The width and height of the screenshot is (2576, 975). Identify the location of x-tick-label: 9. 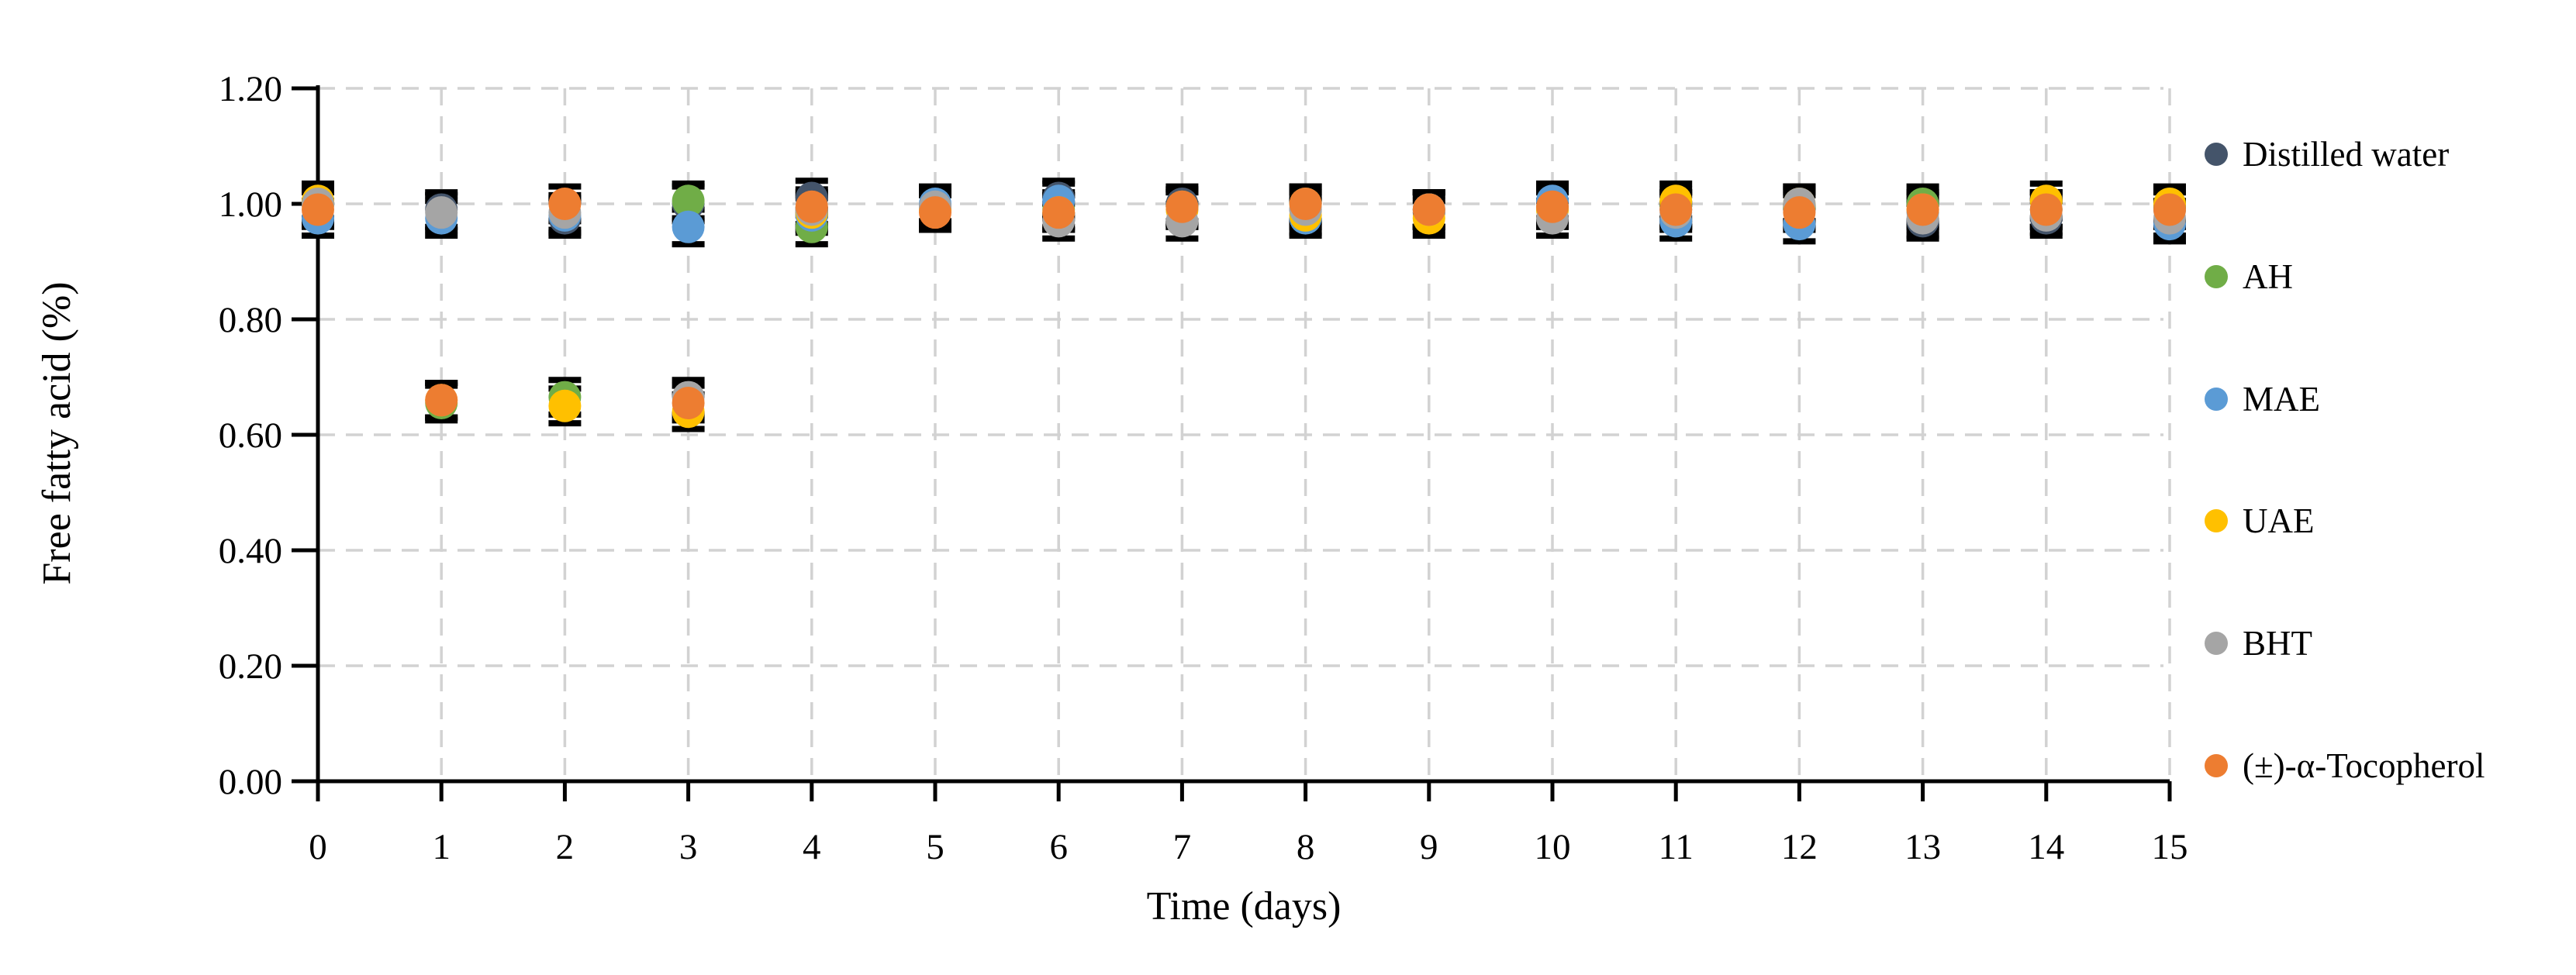
(1429, 847).